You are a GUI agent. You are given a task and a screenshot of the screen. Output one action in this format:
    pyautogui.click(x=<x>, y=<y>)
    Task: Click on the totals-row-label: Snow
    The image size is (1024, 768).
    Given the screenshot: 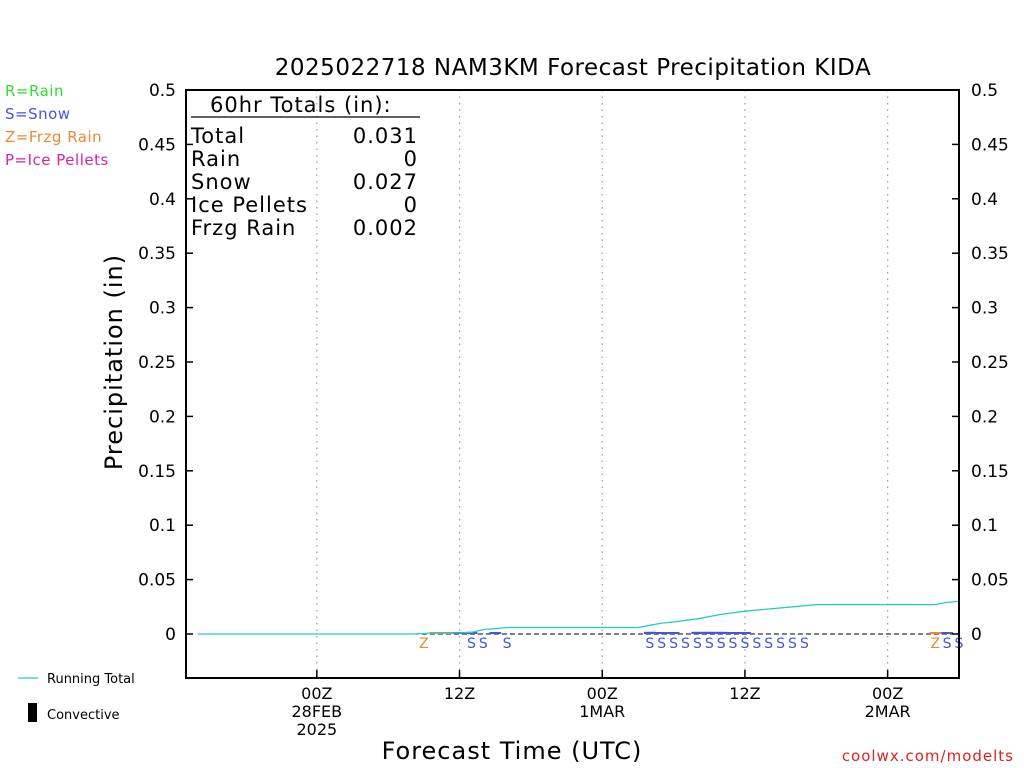 What is the action you would take?
    pyautogui.click(x=221, y=182)
    